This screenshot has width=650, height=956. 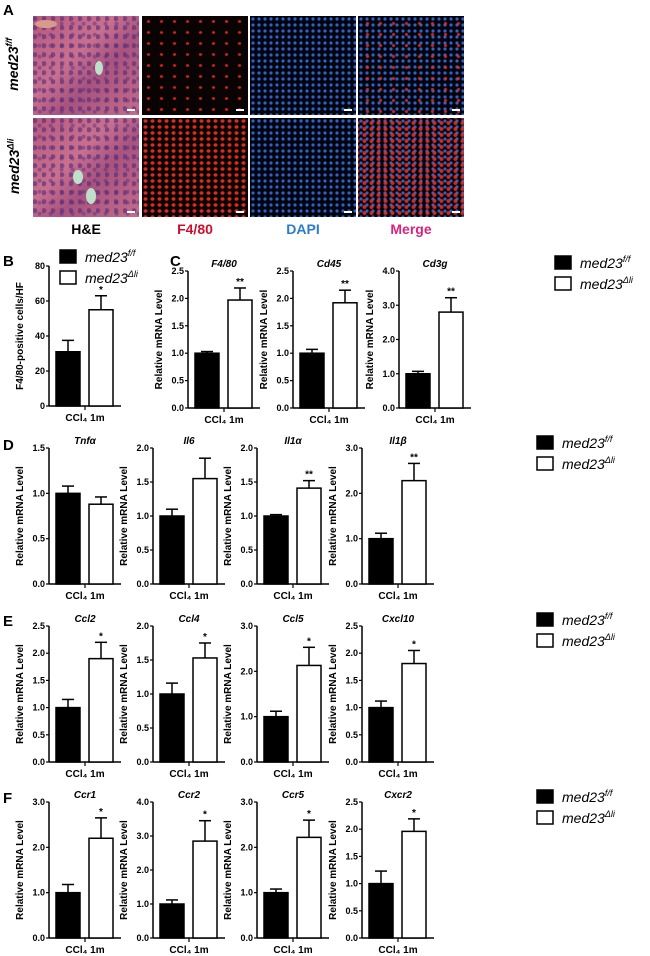 I want to click on panel-label-a: A, so click(x=8, y=10).